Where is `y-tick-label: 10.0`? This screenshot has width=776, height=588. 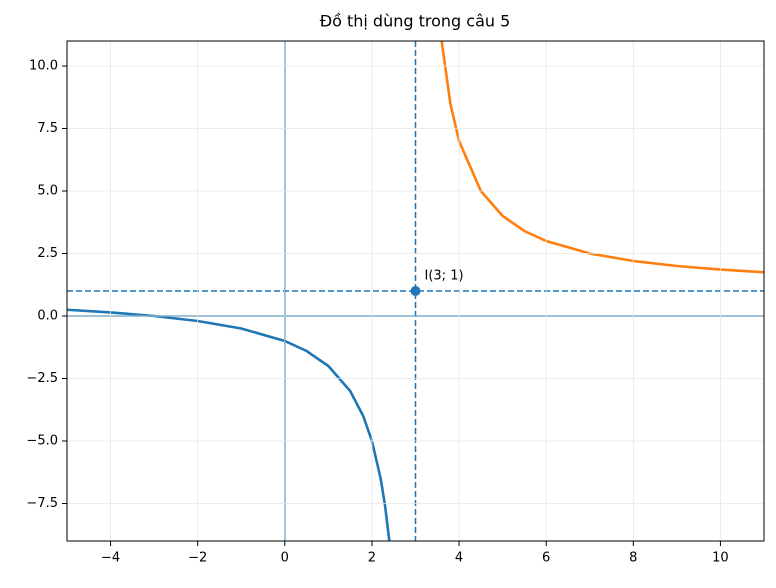
y-tick-label: 10.0 is located at coordinates (43, 66).